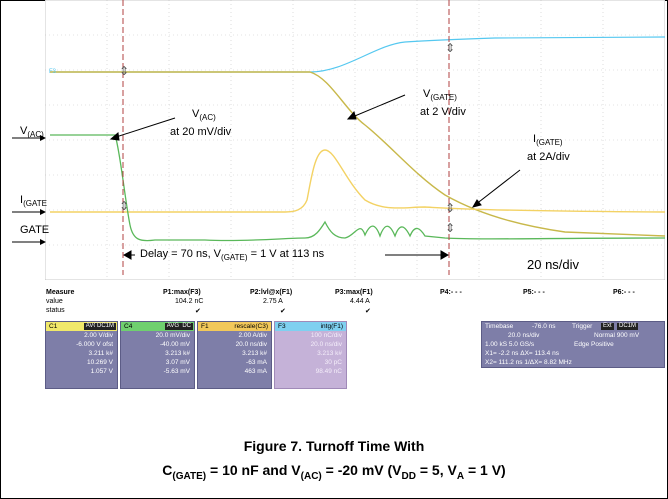  What do you see at coordinates (29, 212) in the screenshot?
I see `igate-arrow-icon` at bounding box center [29, 212].